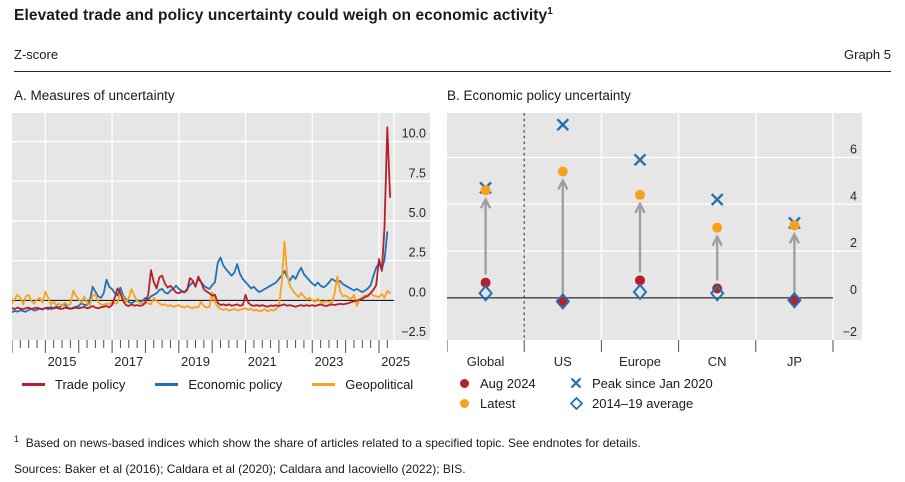 This screenshot has width=905, height=482. What do you see at coordinates (485, 202) in the screenshot?
I see `arrow-head-global` at bounding box center [485, 202].